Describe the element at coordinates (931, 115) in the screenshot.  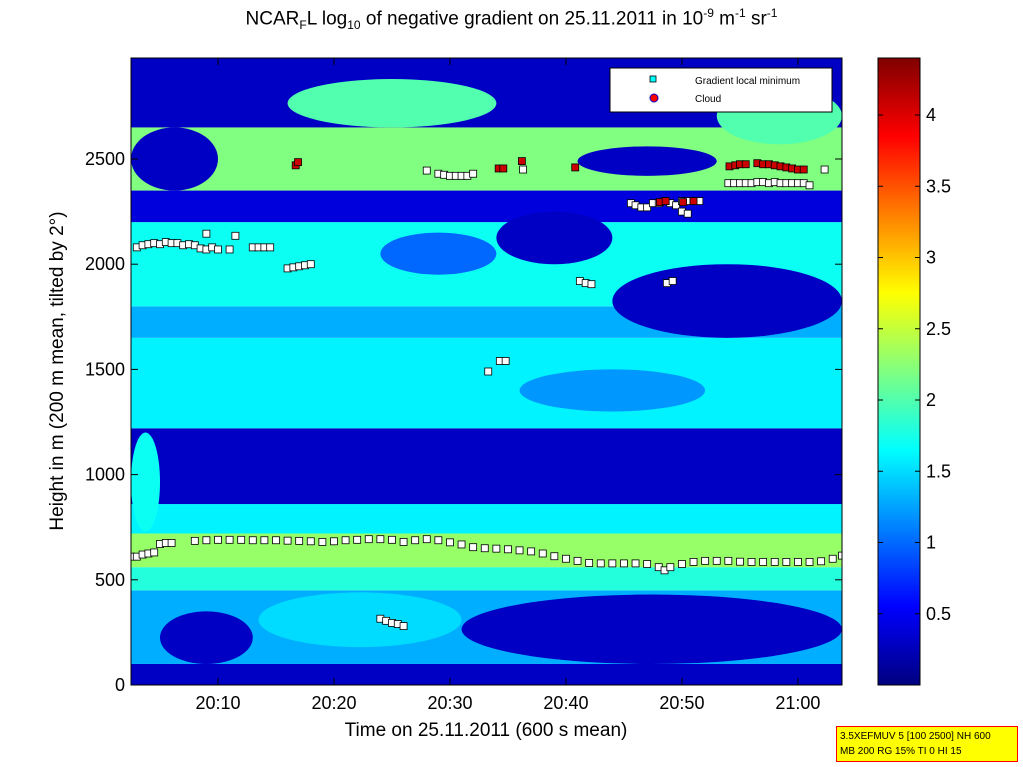
I see `colorbar-tick-label: 4` at that location.